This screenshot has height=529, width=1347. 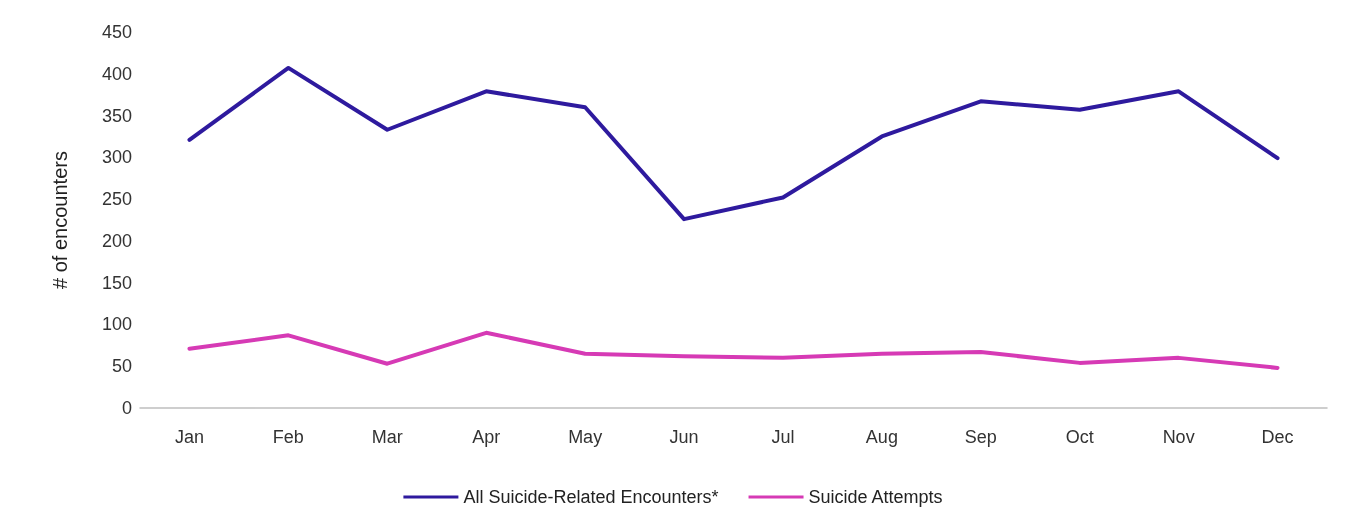 What do you see at coordinates (783, 437) in the screenshot?
I see `x-tick-label: Jul` at bounding box center [783, 437].